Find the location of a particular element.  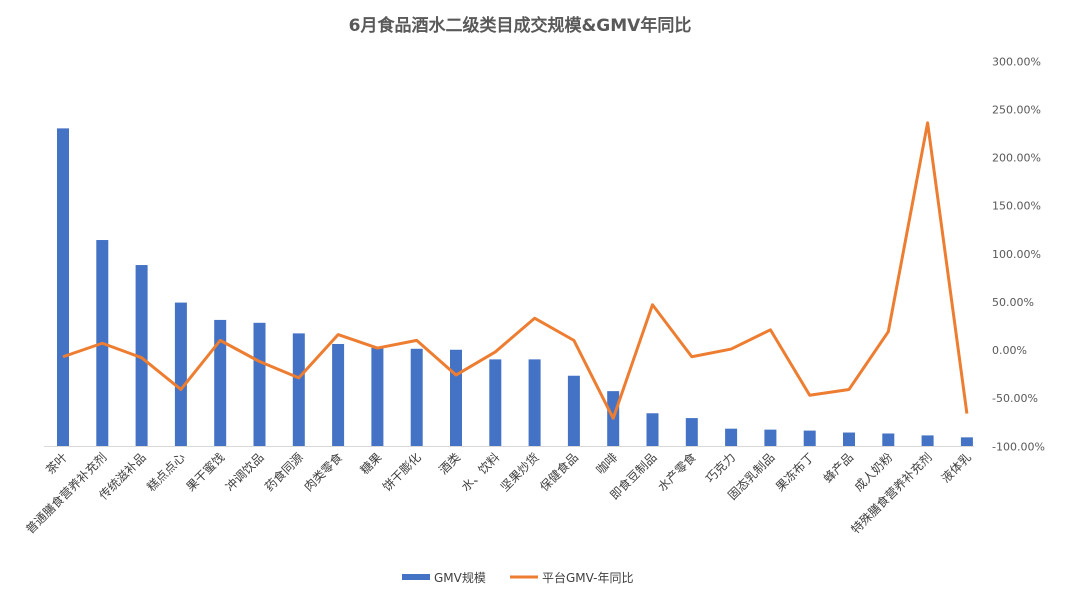

category-label: 液体乳 is located at coordinates (956, 468).